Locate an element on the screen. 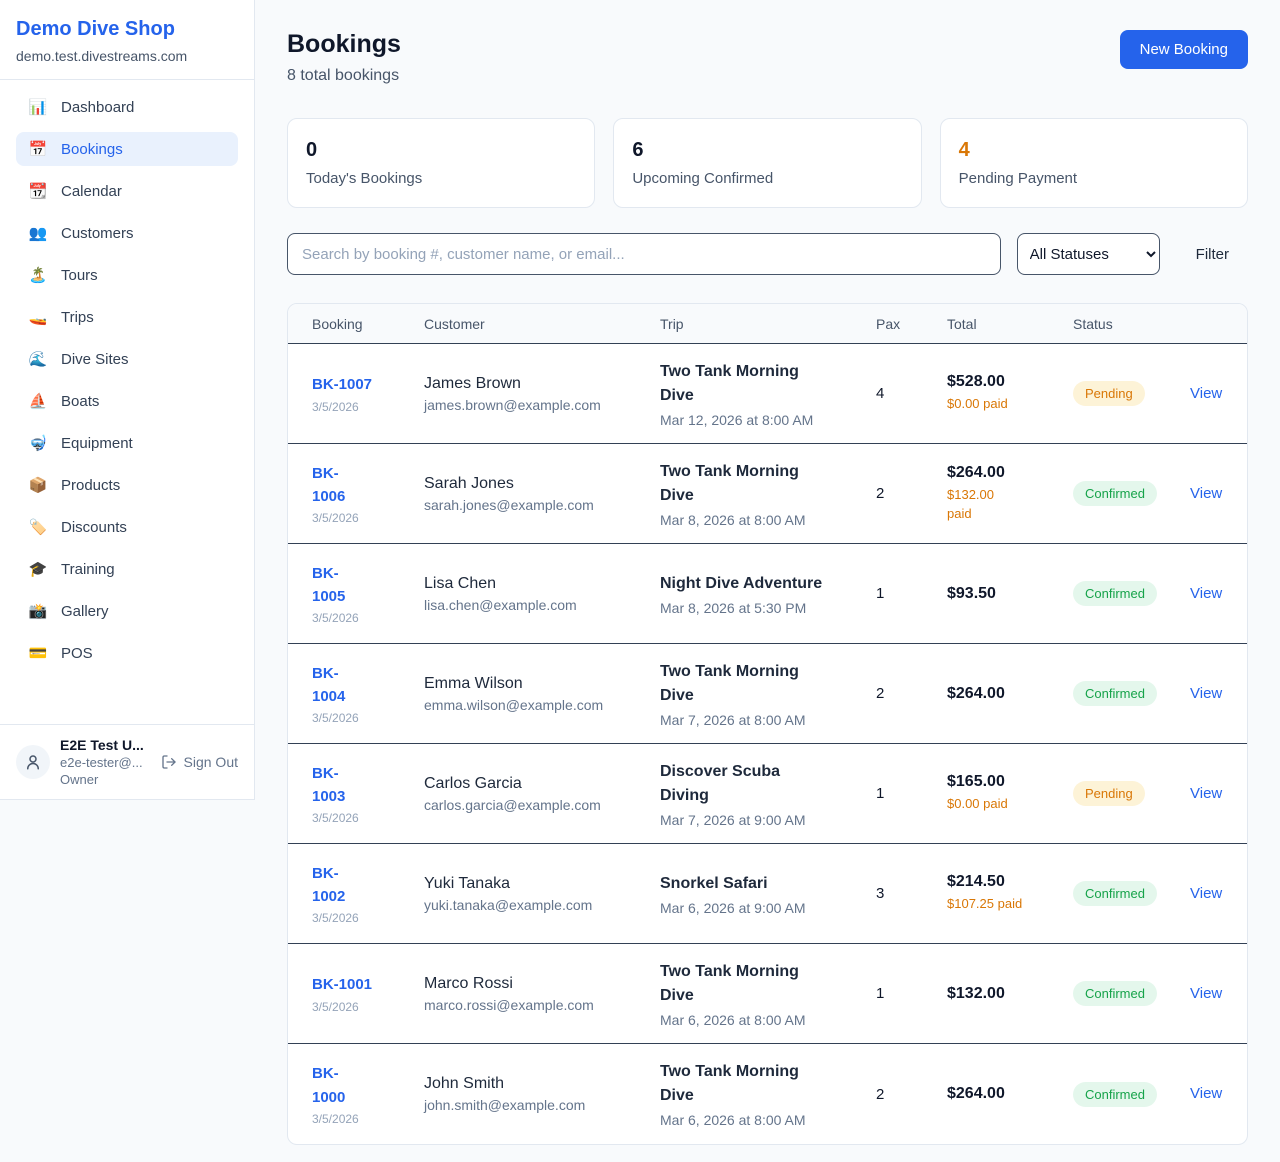 The height and width of the screenshot is (1162, 1280). sidebar-item-pos: 💳 POS is located at coordinates (60, 653).